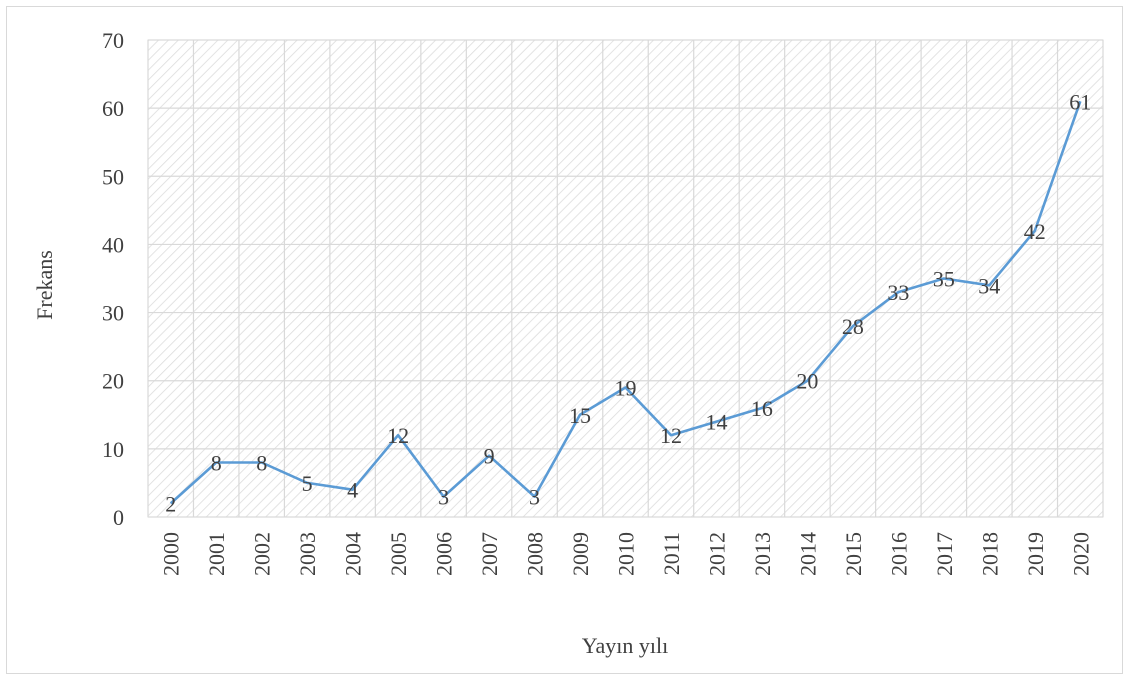  I want to click on data-label: 4, so click(352, 490).